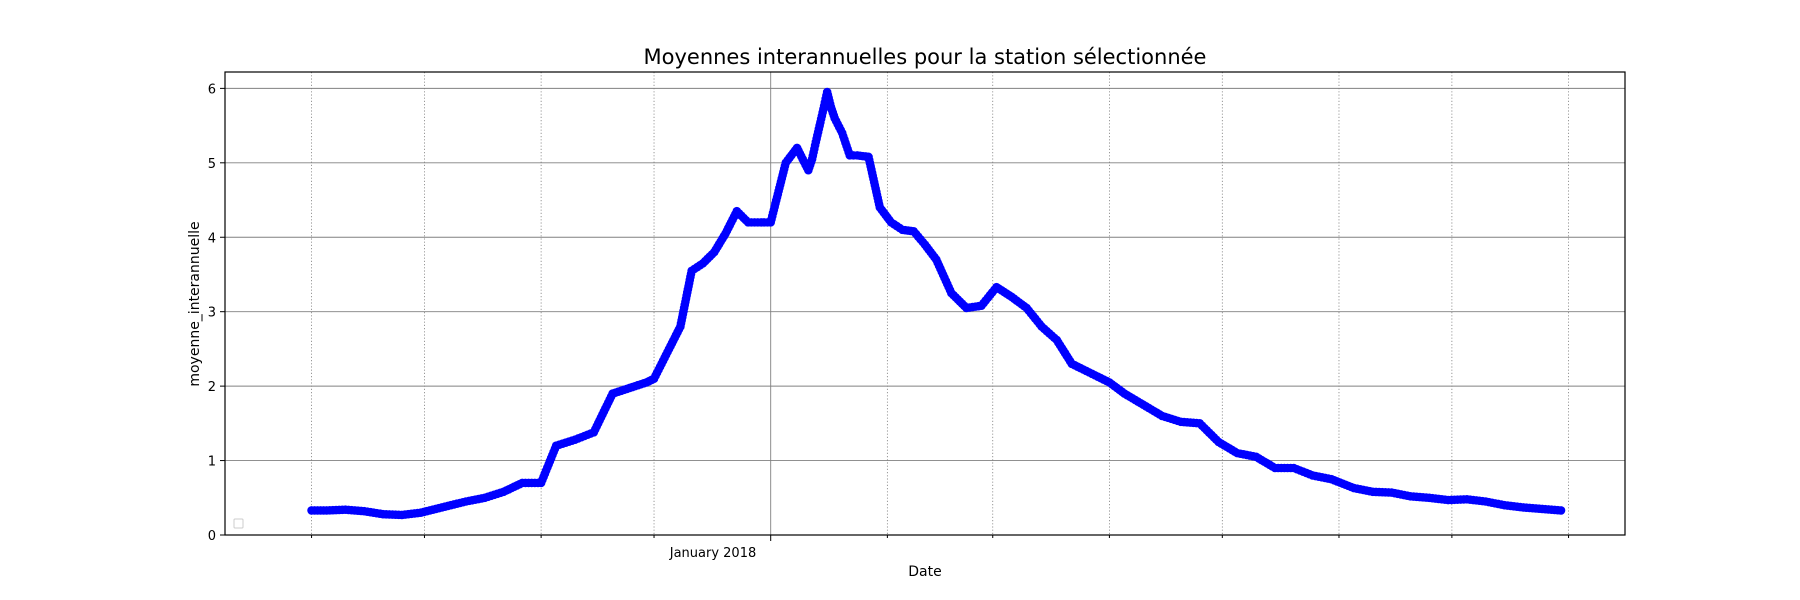 This screenshot has width=1800, height=600. I want to click on x-tick-label-major: January 2018, so click(713, 553).